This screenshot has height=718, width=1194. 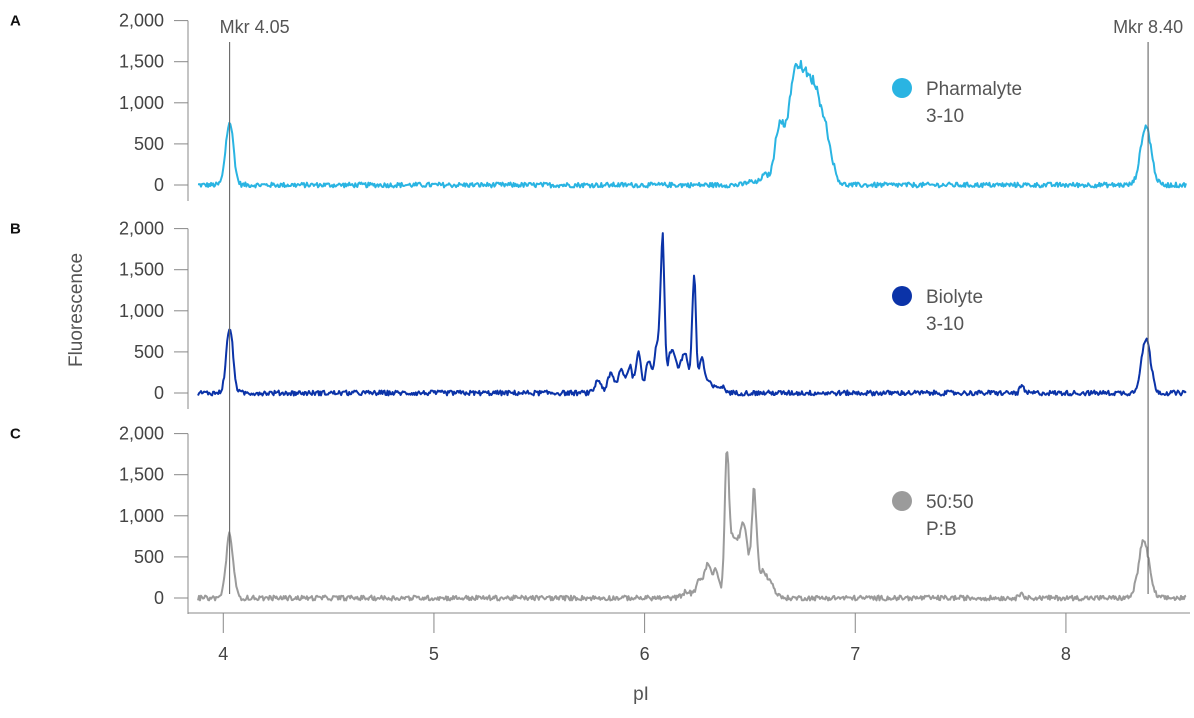 I want to click on x-tick-label: 7, so click(x=855, y=654).